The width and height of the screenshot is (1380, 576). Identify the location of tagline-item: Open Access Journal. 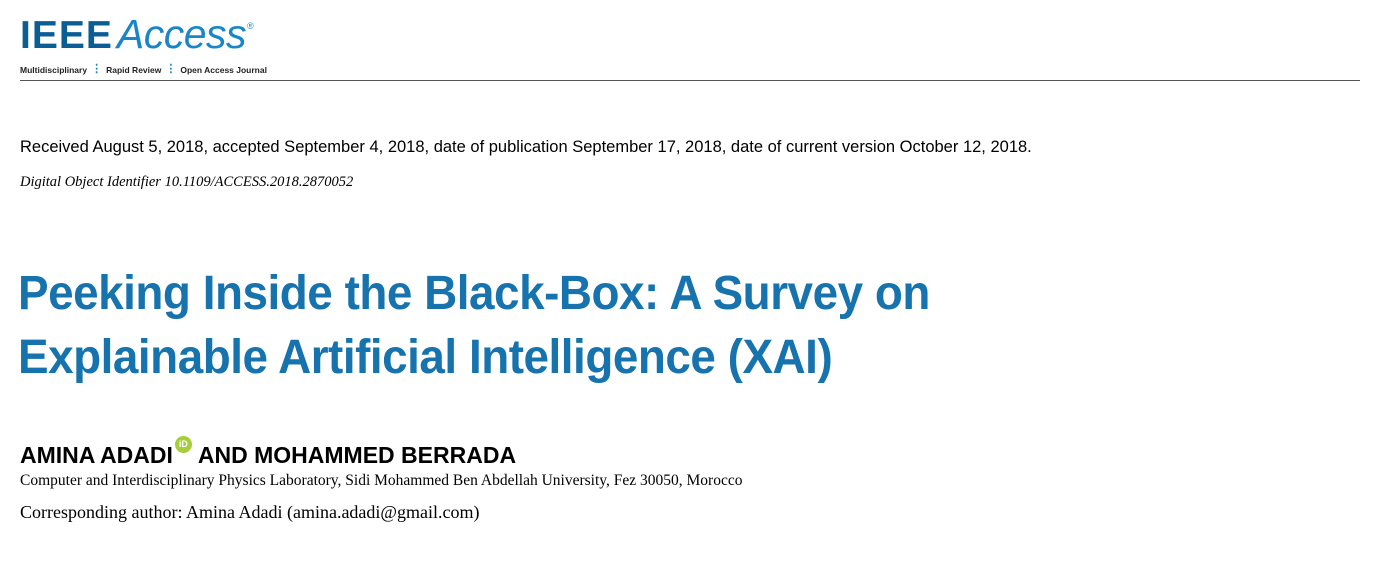
(223, 69).